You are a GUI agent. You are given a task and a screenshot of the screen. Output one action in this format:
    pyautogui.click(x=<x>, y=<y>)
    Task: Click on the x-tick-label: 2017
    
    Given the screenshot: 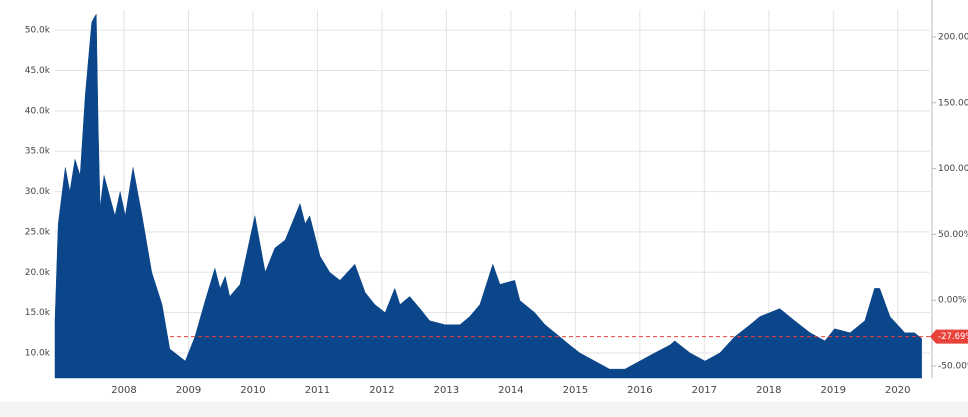 What is the action you would take?
    pyautogui.click(x=704, y=390)
    